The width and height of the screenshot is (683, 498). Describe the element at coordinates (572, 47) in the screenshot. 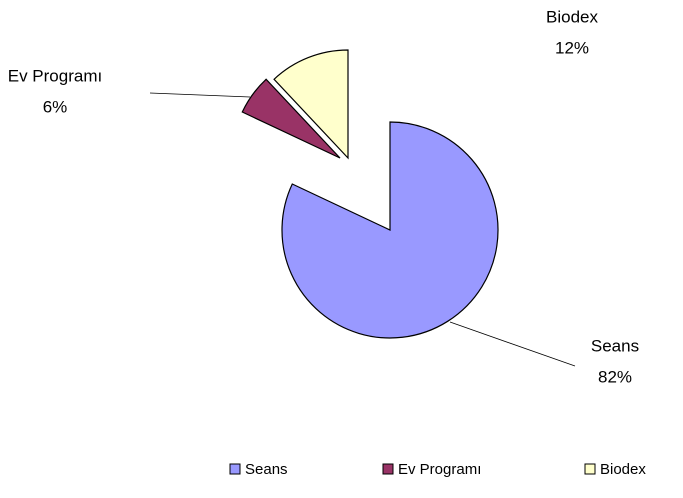

I see `slice-value-label: 12%` at that location.